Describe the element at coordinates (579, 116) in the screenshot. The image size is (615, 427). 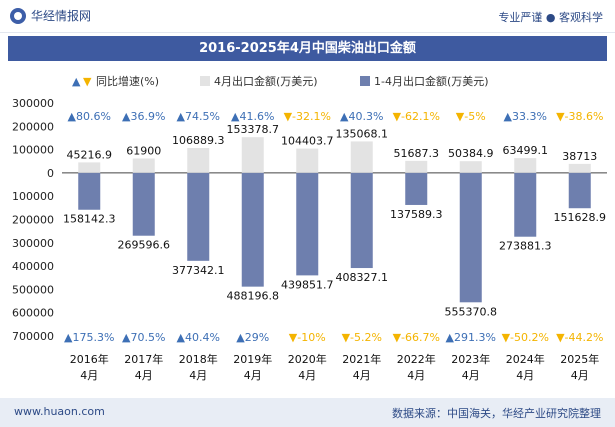
I see `april-growth-label: ▼-38.6%` at that location.